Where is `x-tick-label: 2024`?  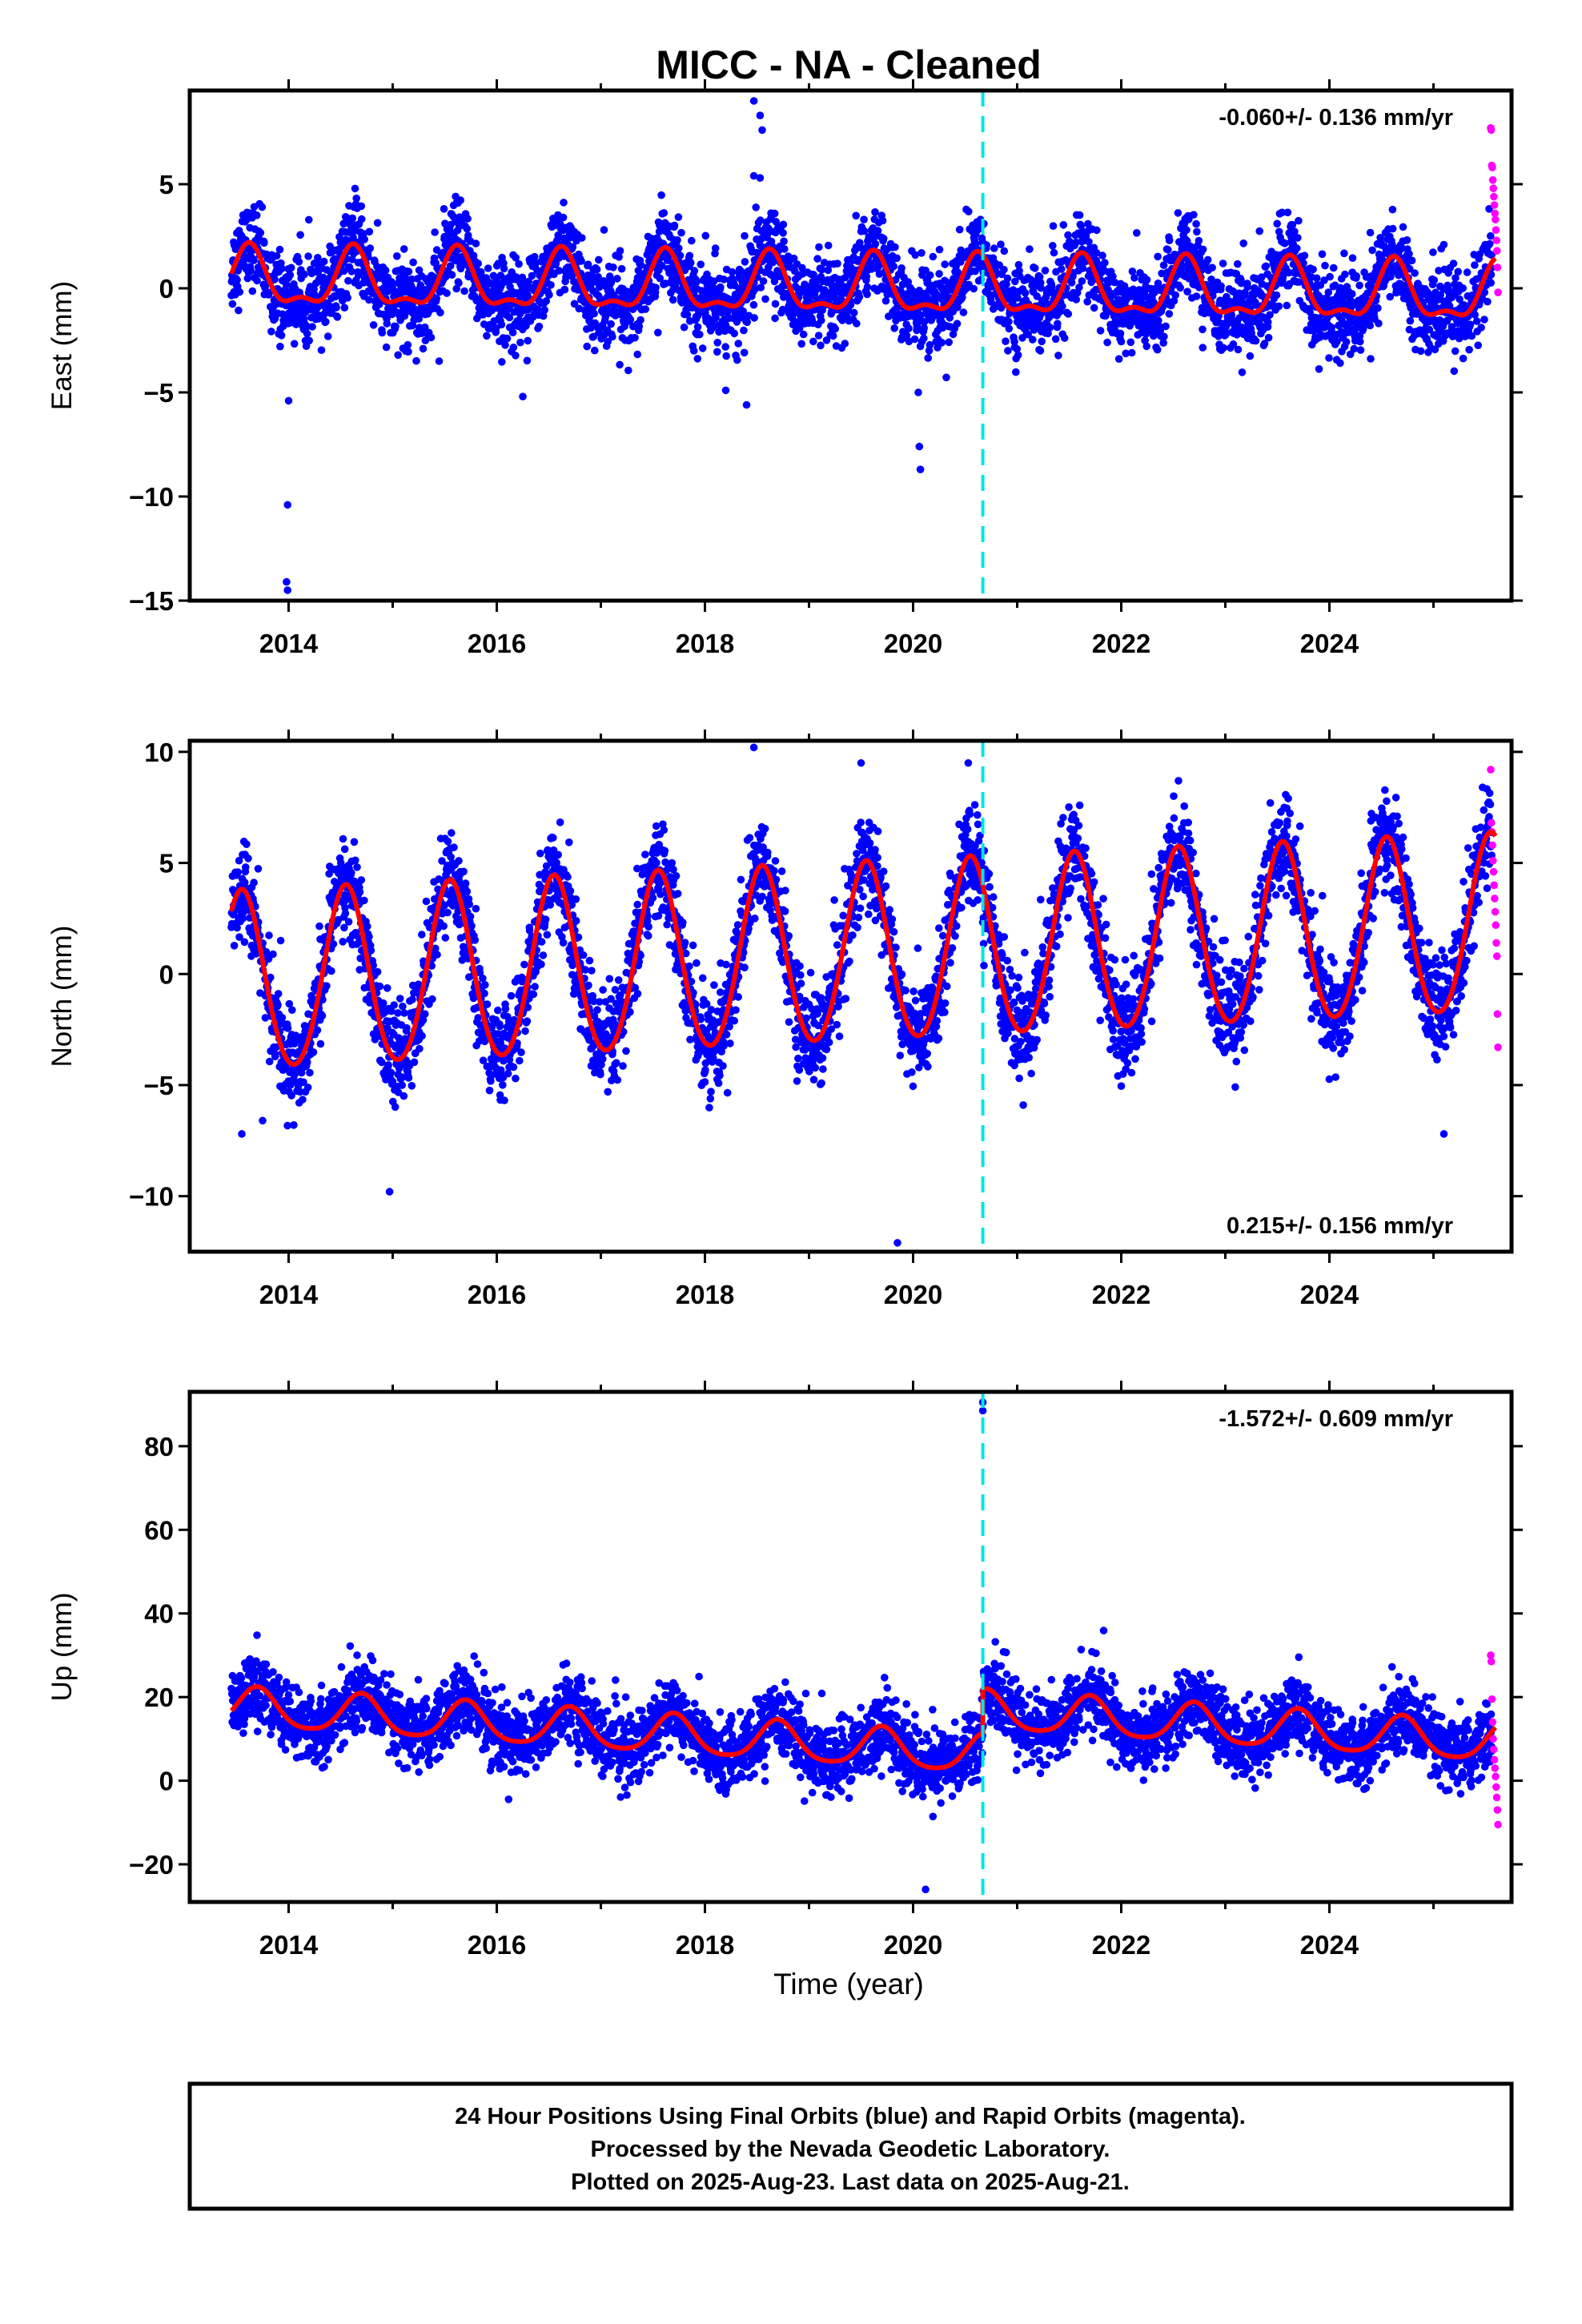 x-tick-label: 2024 is located at coordinates (1329, 644).